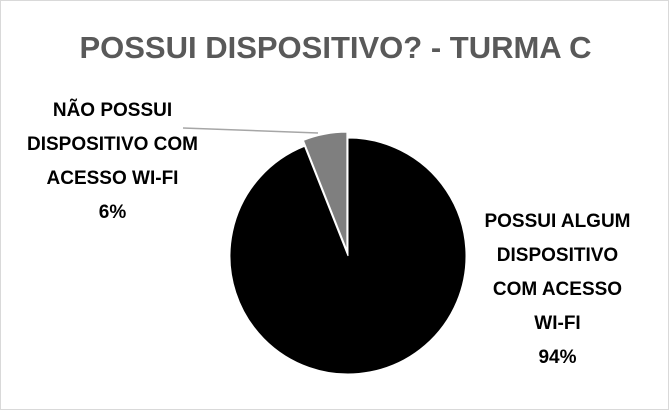 The height and width of the screenshot is (412, 671). I want to click on pie-slice, so click(325, 191).